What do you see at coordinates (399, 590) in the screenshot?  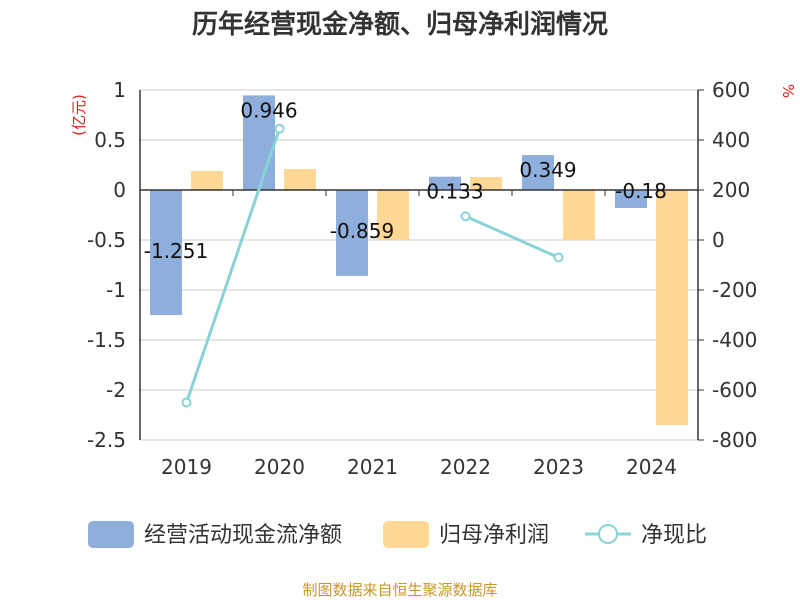 I see `source-note: 制图数据来自恒生聚源数据库` at bounding box center [399, 590].